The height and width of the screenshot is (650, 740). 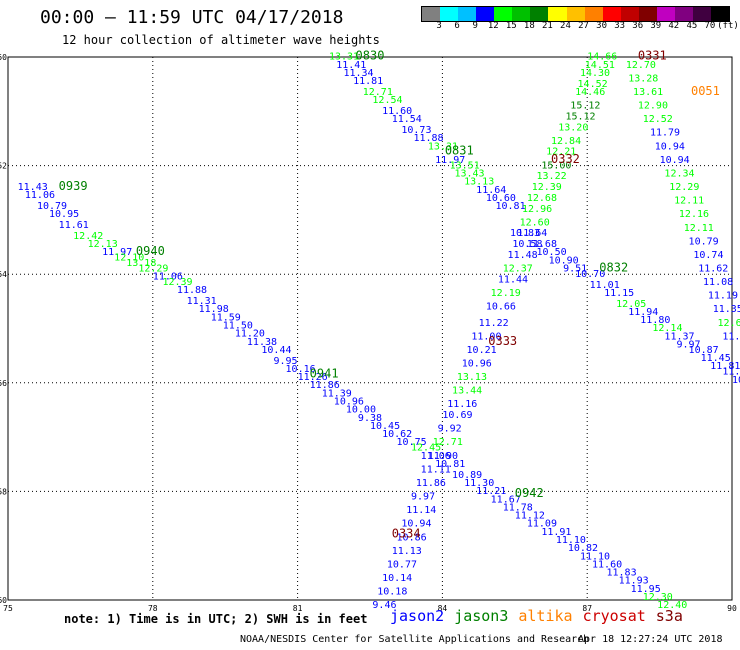 What do you see at coordinates (556, 532) in the screenshot?
I see `wave-height-value: 11.91` at bounding box center [556, 532].